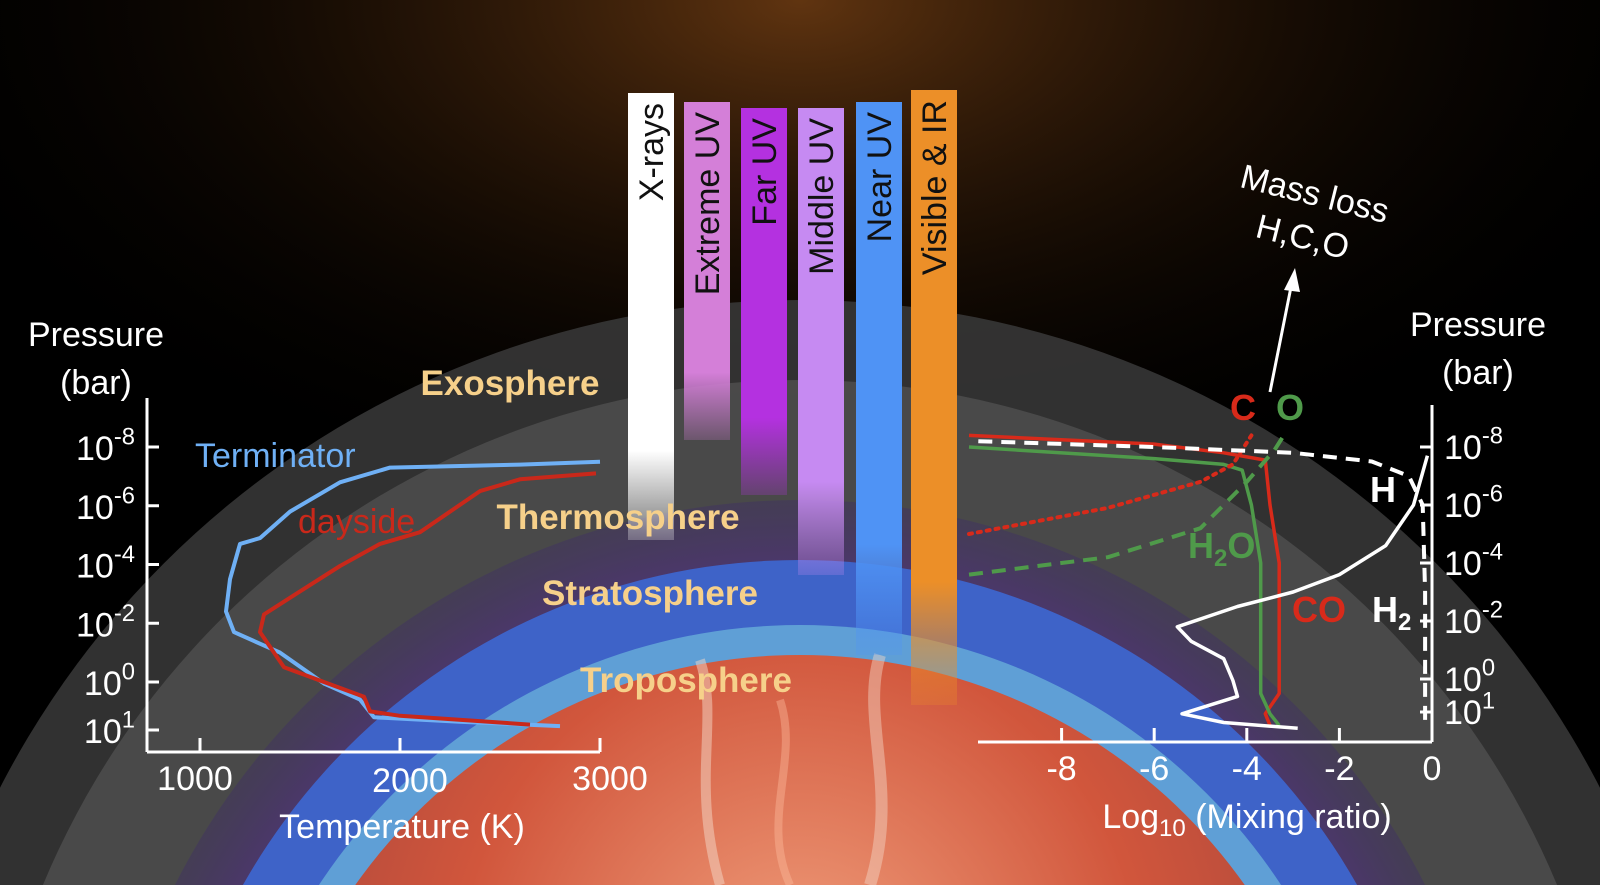 The height and width of the screenshot is (885, 1600). I want to click on series-label-h2o: H2O, so click(1221, 548).